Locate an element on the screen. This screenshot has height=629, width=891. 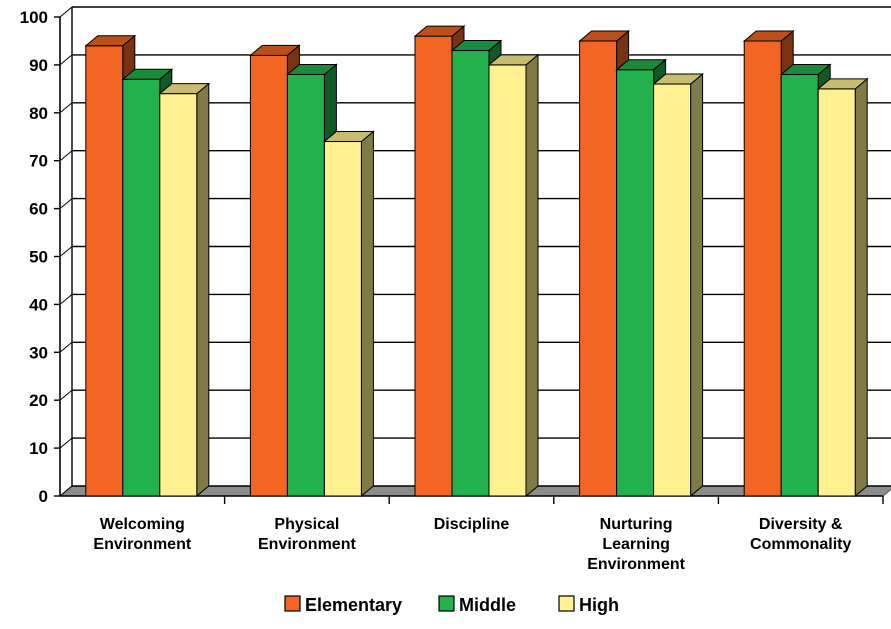
x-category-label: Welcoming Environment is located at coordinates (142, 534).